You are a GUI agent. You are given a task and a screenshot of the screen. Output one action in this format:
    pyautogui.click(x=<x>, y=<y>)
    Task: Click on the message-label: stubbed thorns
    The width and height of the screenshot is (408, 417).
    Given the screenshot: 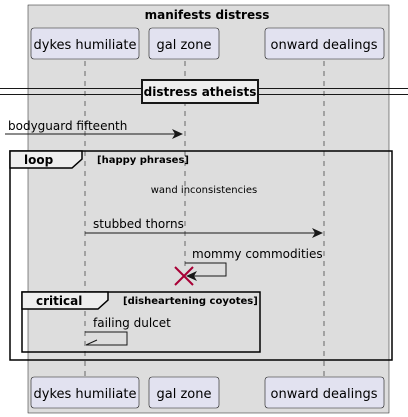 What is the action you would take?
    pyautogui.click(x=138, y=224)
    